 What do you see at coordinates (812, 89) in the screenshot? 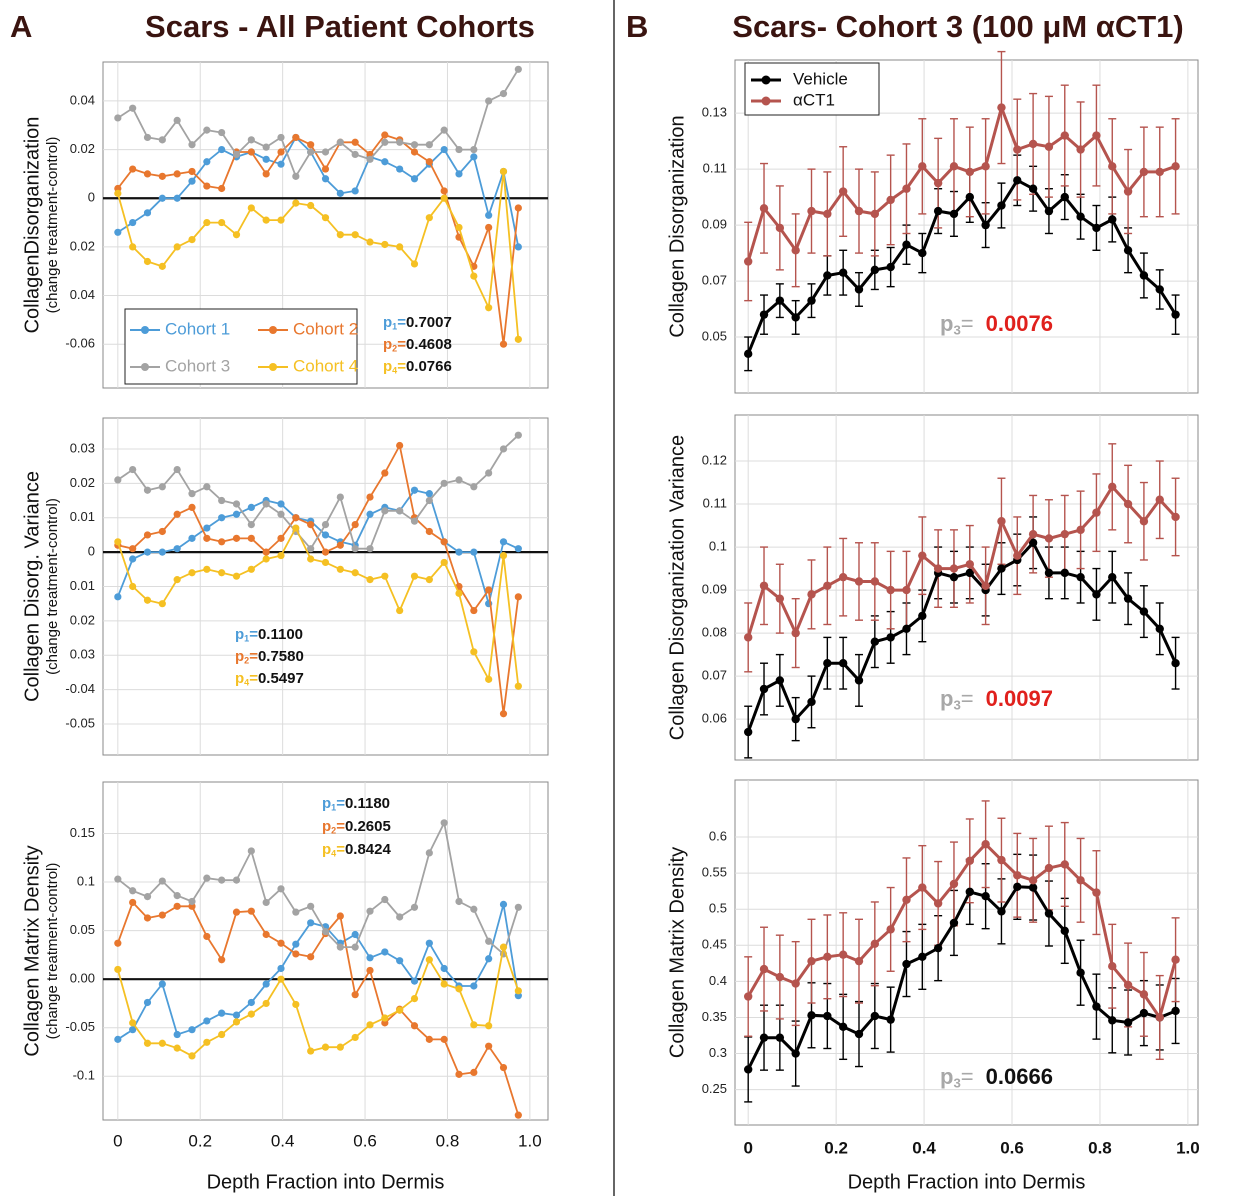
I see `legend-box` at bounding box center [812, 89].